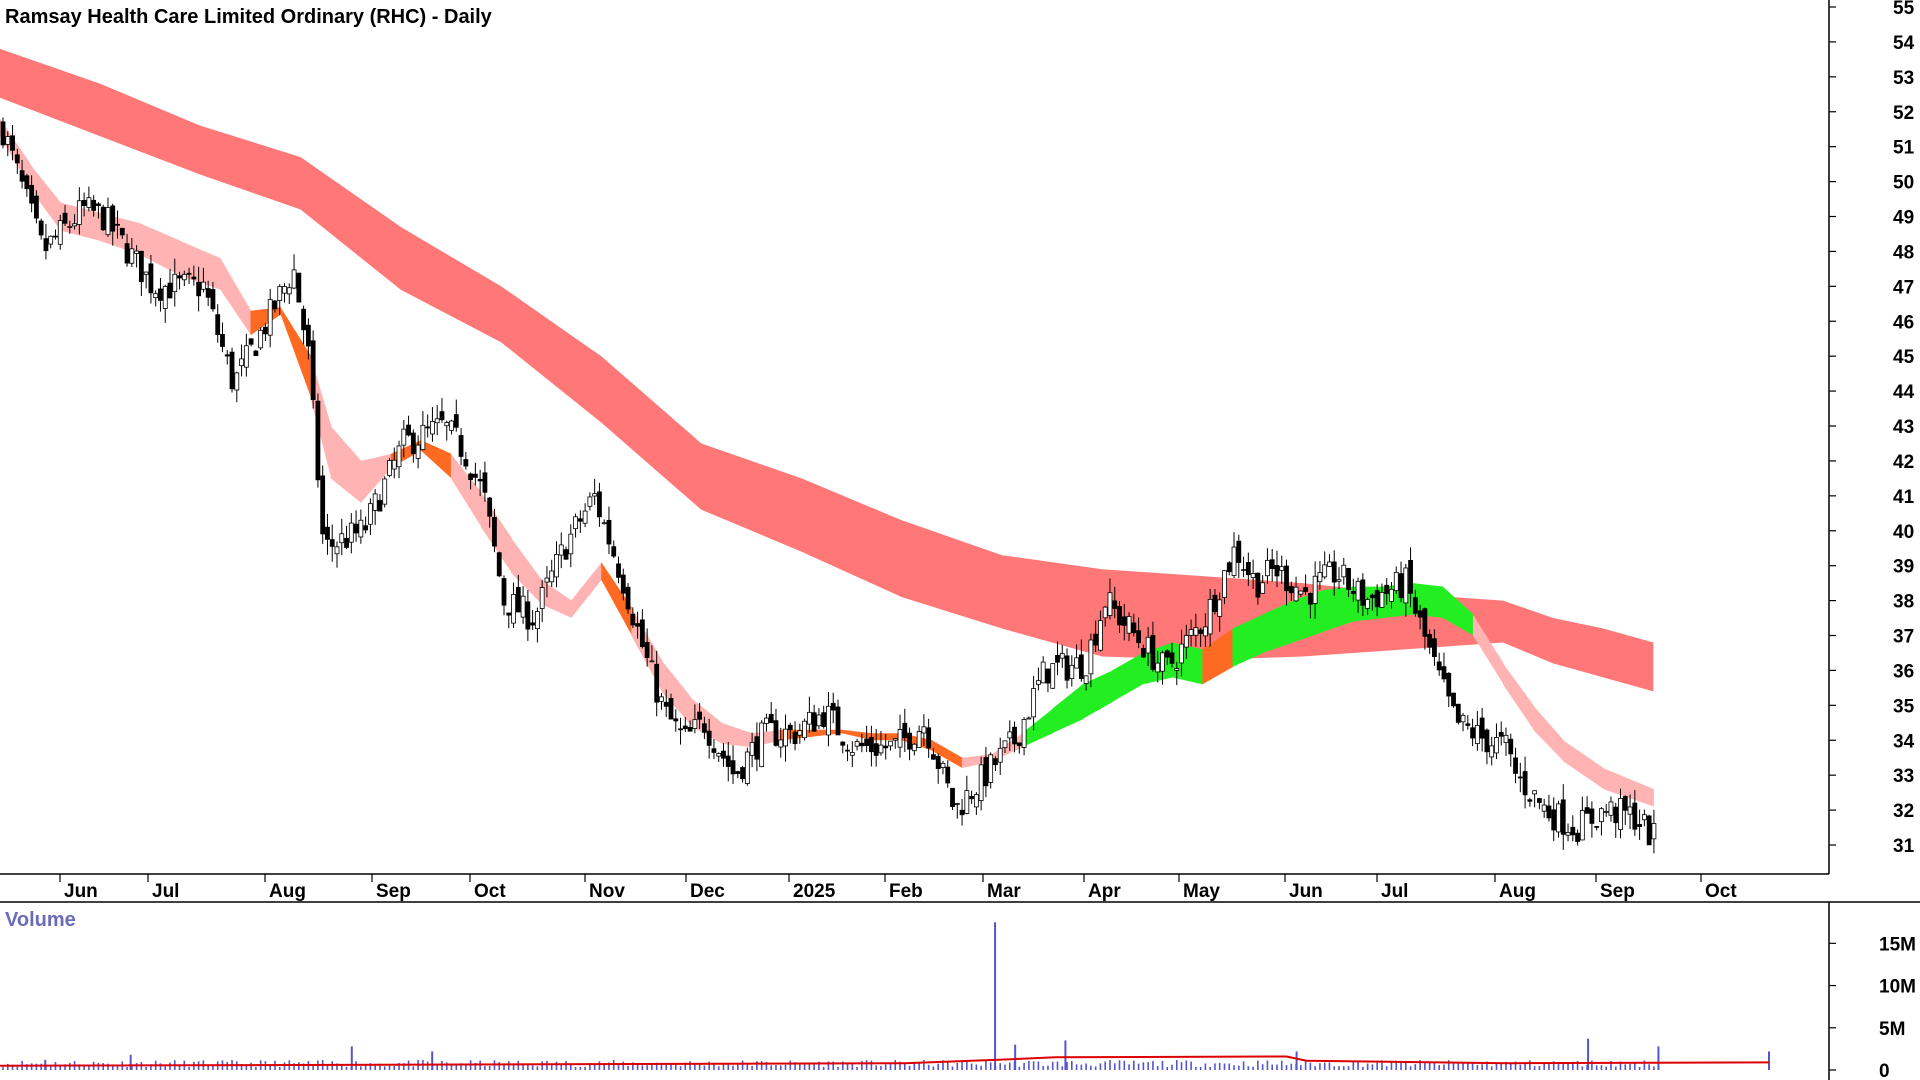  Describe the element at coordinates (1903, 322) in the screenshot. I see `price-tick-label: 46` at that location.